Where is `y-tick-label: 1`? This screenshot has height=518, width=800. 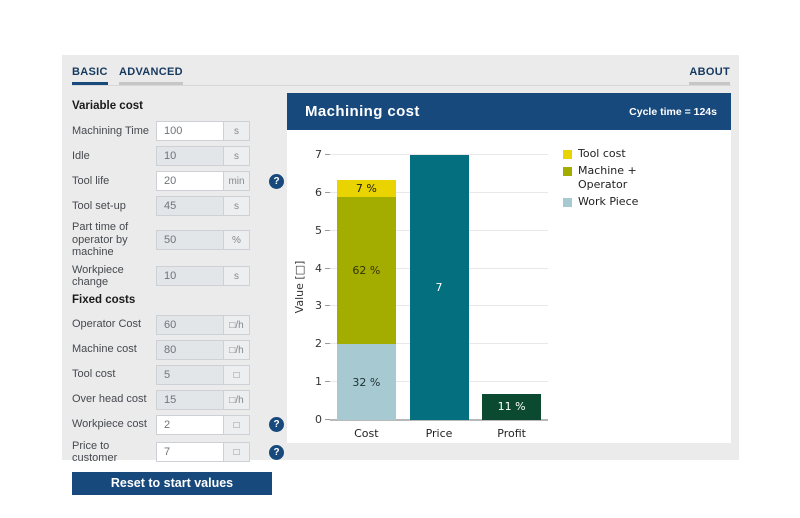
y-tick-label: 1 is located at coordinates (318, 382).